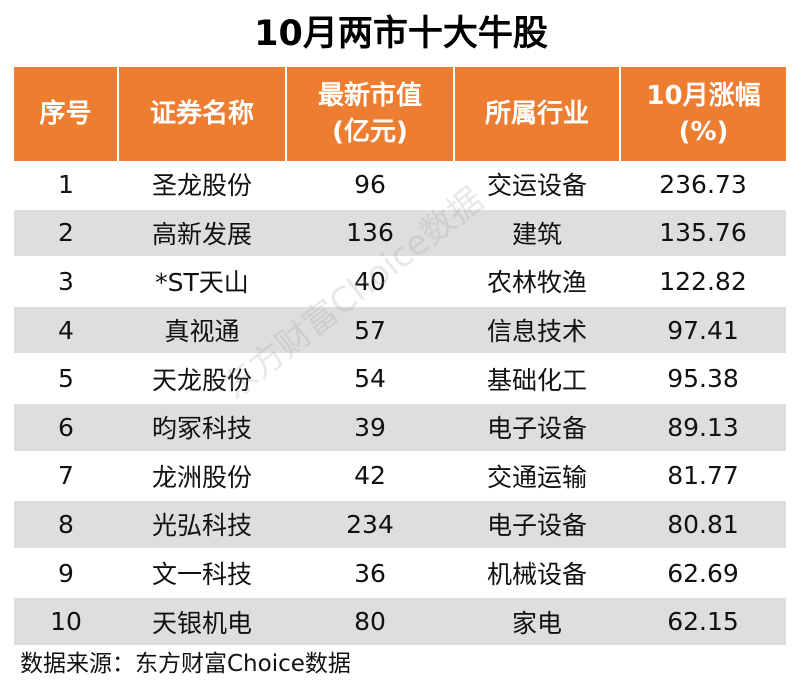  What do you see at coordinates (370, 232) in the screenshot?
I see `cell-market-cap: 136` at bounding box center [370, 232].